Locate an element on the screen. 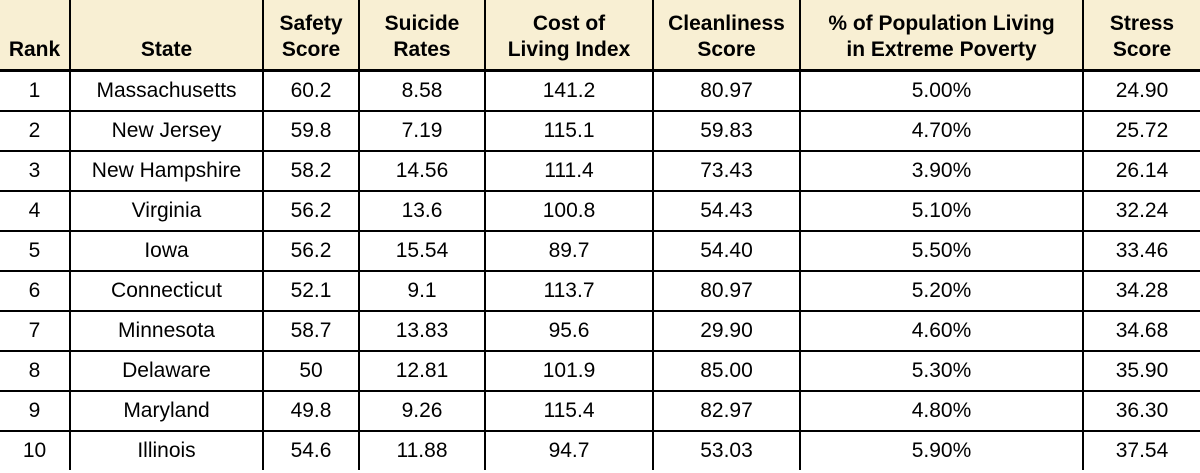 Image resolution: width=1200 pixels, height=473 pixels. cell-cost: 115.1 is located at coordinates (569, 131).